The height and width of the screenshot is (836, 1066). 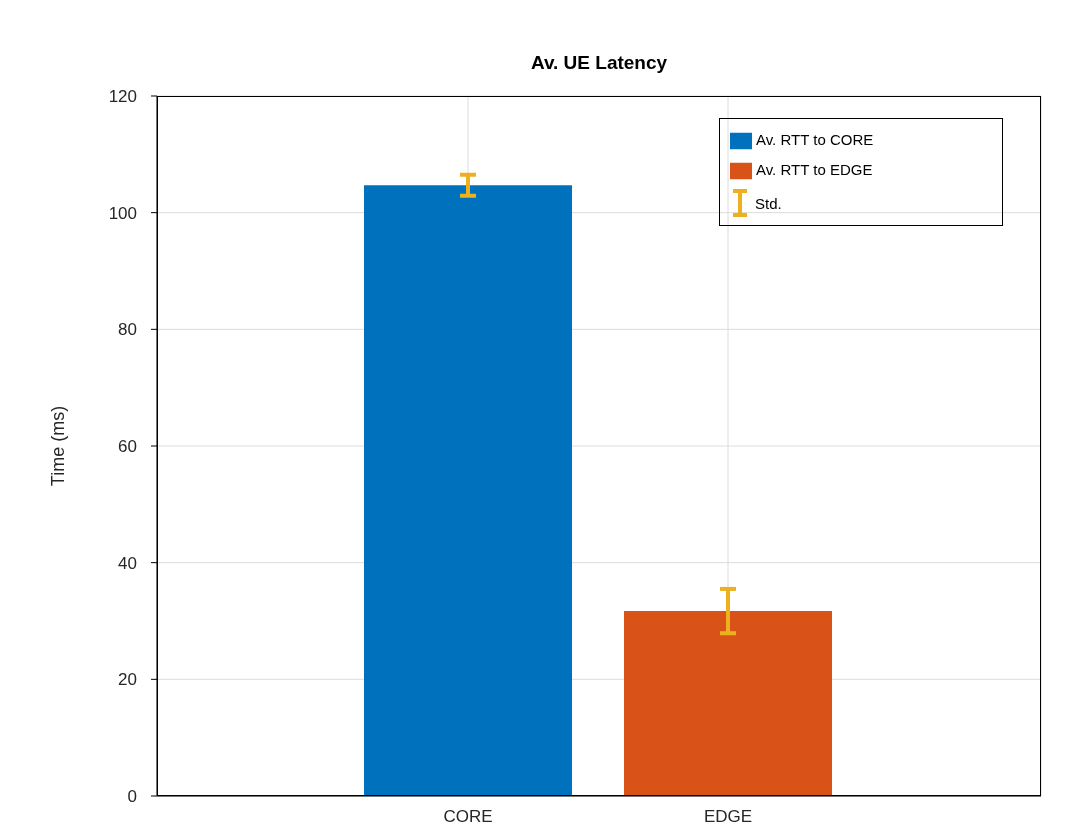 What do you see at coordinates (127, 447) in the screenshot?
I see `y-tick-label: 60` at bounding box center [127, 447].